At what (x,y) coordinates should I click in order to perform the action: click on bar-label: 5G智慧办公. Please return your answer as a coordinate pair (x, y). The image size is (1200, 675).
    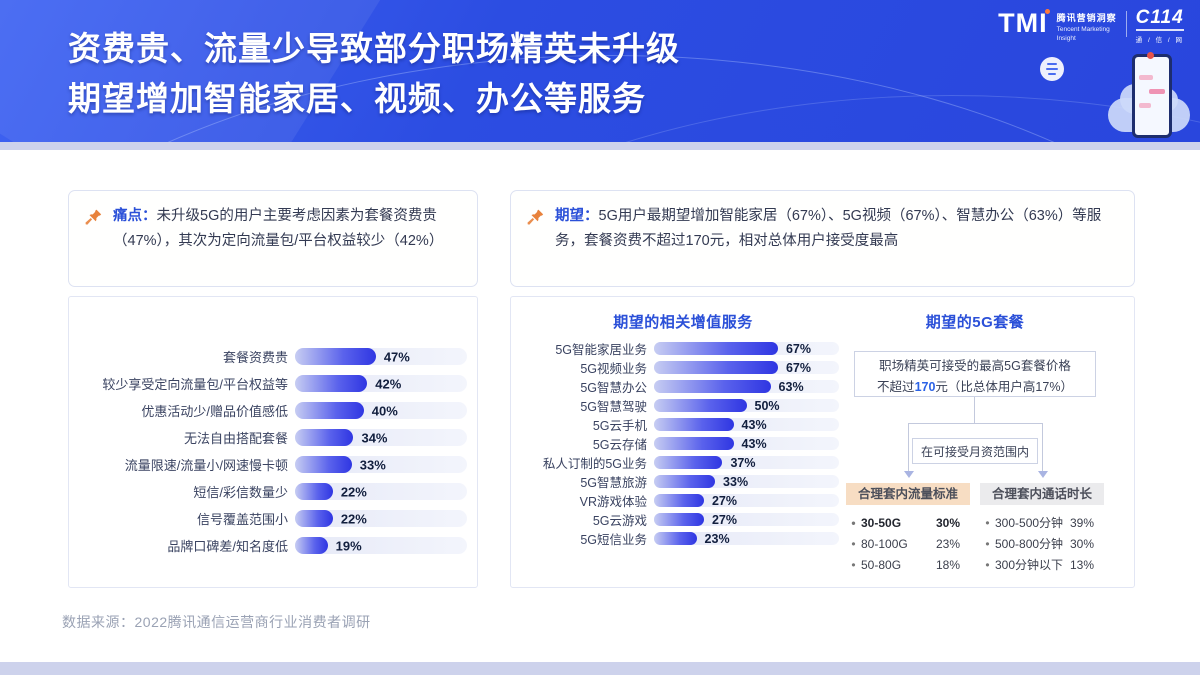
    Looking at the image, I should click on (613, 388).